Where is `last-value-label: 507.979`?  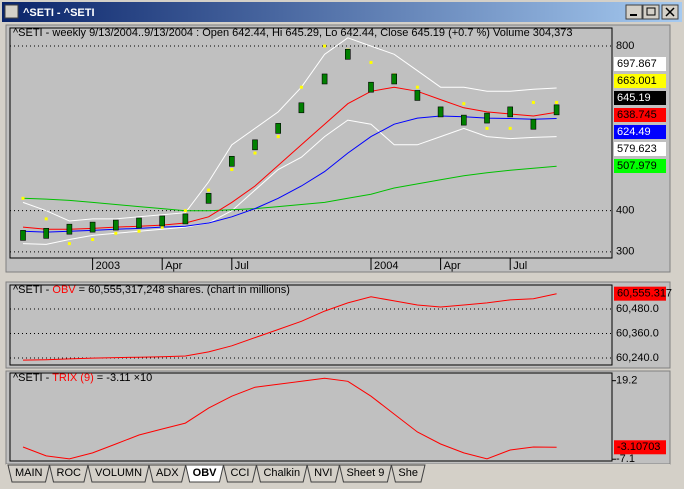
last-value-label: 507.979 is located at coordinates (637, 166).